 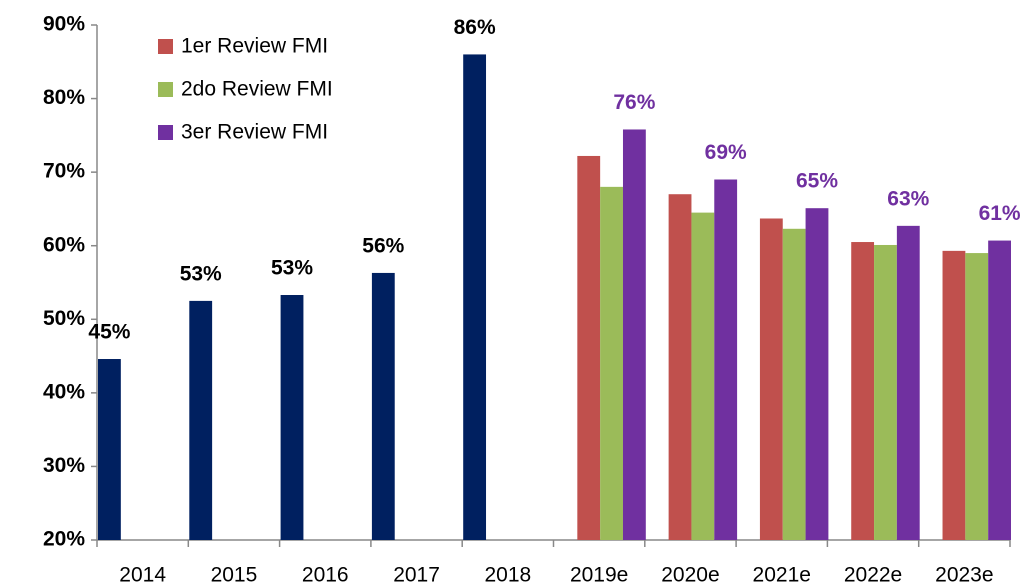 I want to click on legend-label: 2do Review FMI, so click(x=257, y=89).